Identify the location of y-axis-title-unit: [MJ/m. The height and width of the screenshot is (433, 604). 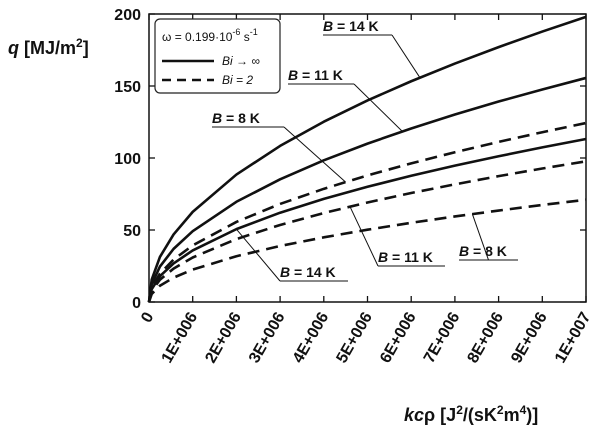
(47, 48).